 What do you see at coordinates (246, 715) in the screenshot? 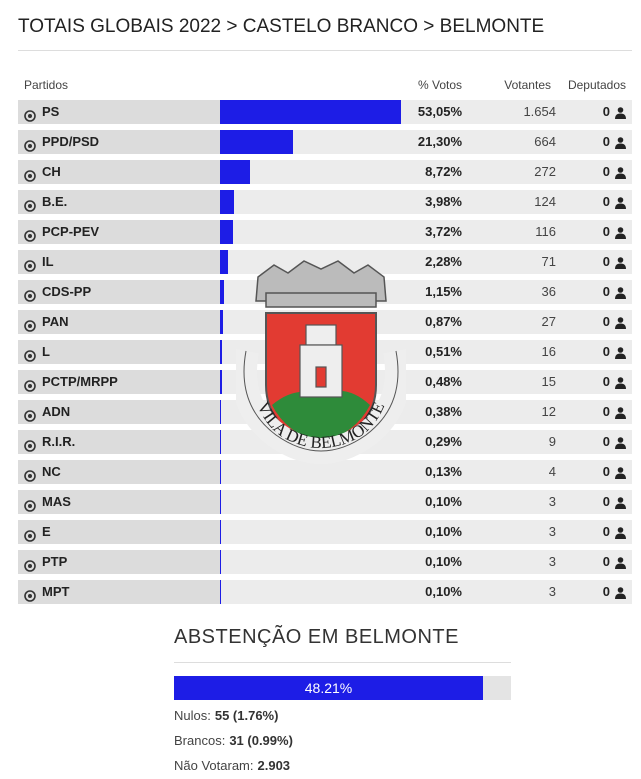
I see `stat-value: 55 (1.76%)` at bounding box center [246, 715].